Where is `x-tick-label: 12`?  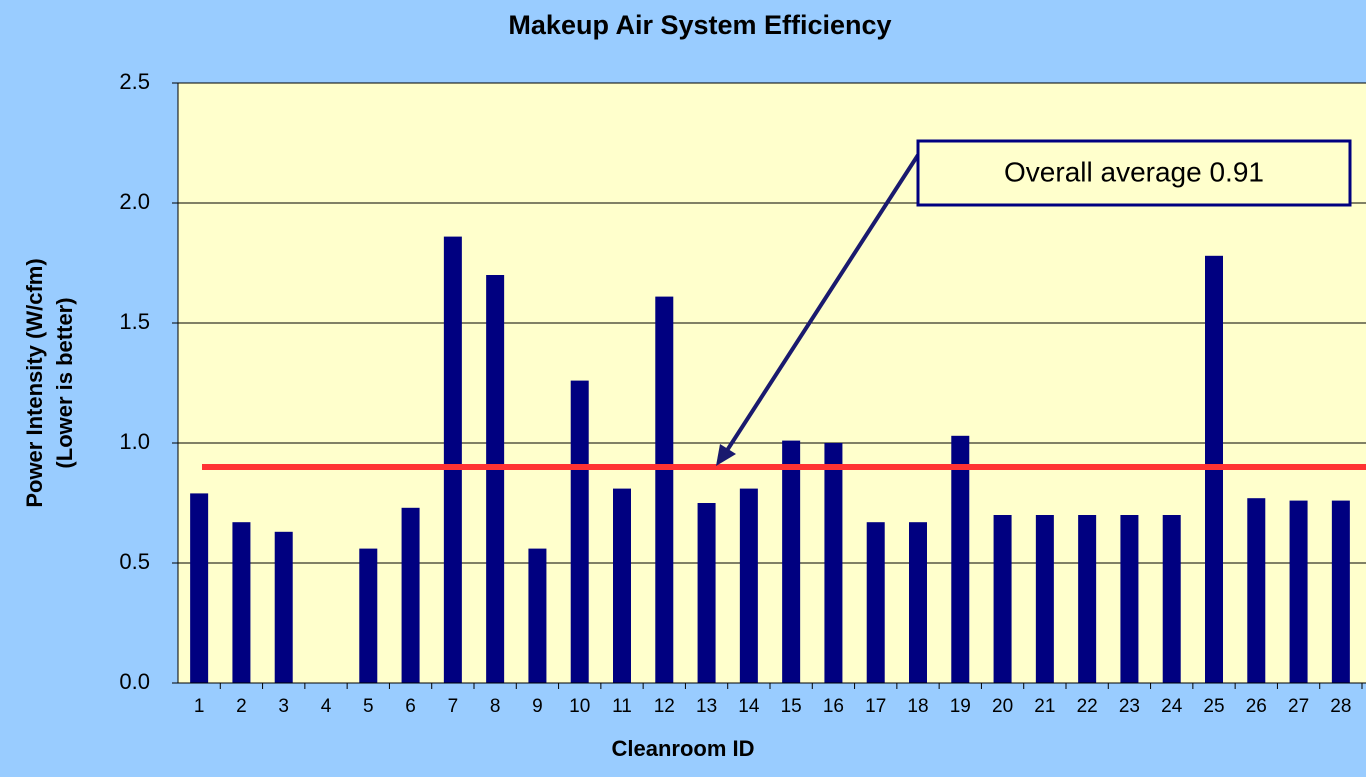 x-tick-label: 12 is located at coordinates (664, 706).